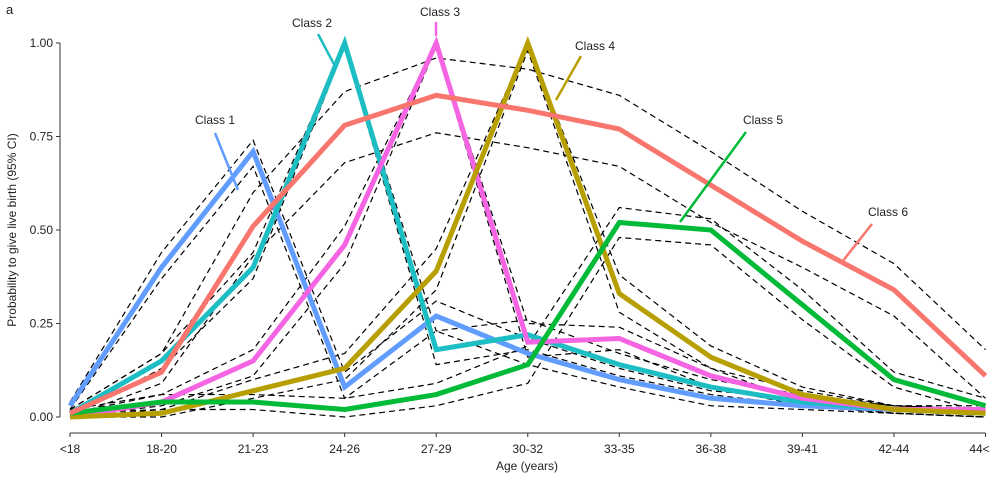 This screenshot has width=1000, height=482. Describe the element at coordinates (344, 449) in the screenshot. I see `x-tick-label: 24-26` at that location.